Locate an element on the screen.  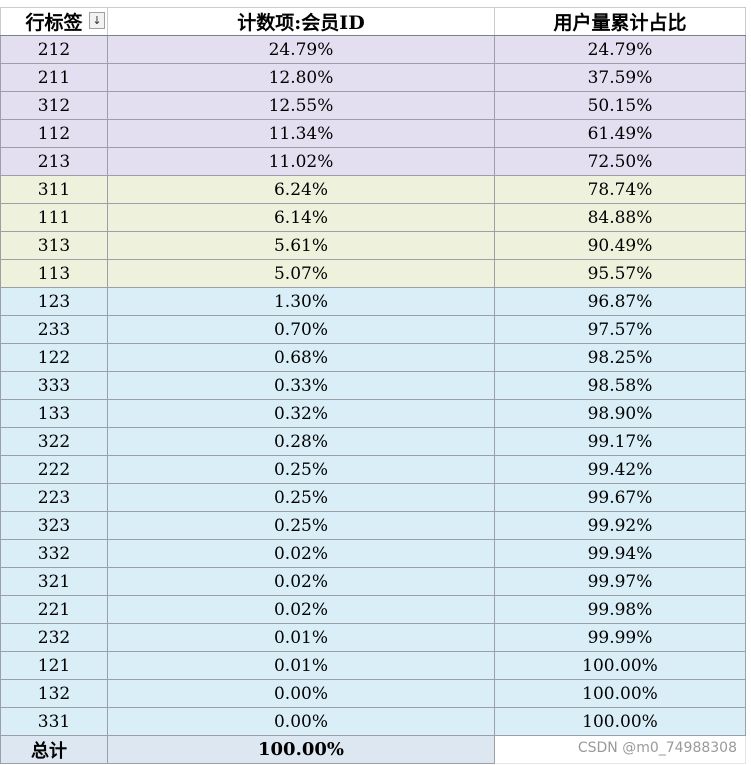
table-row: 221 0.02% 99.98% is located at coordinates (373, 609).